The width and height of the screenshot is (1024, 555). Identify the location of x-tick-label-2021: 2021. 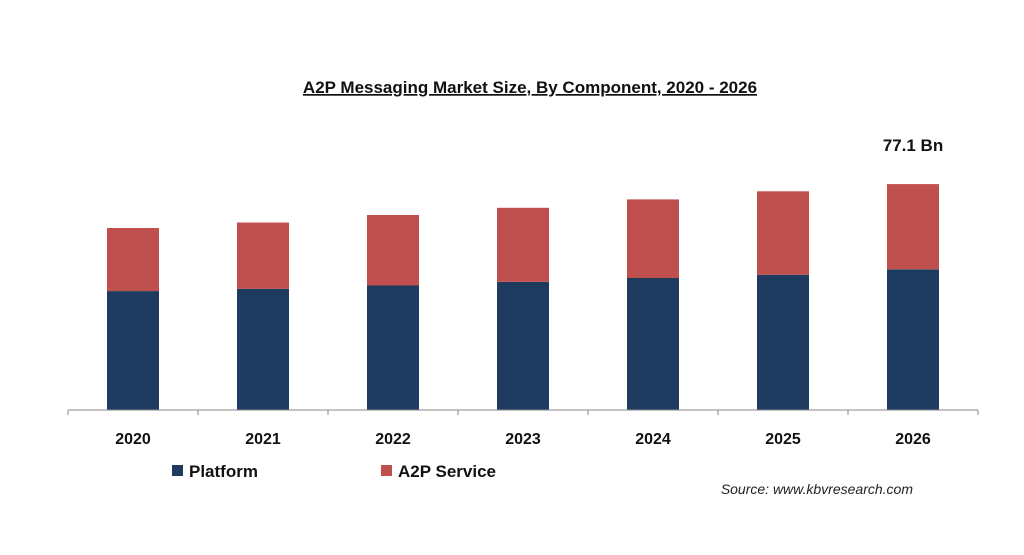
(263, 439).